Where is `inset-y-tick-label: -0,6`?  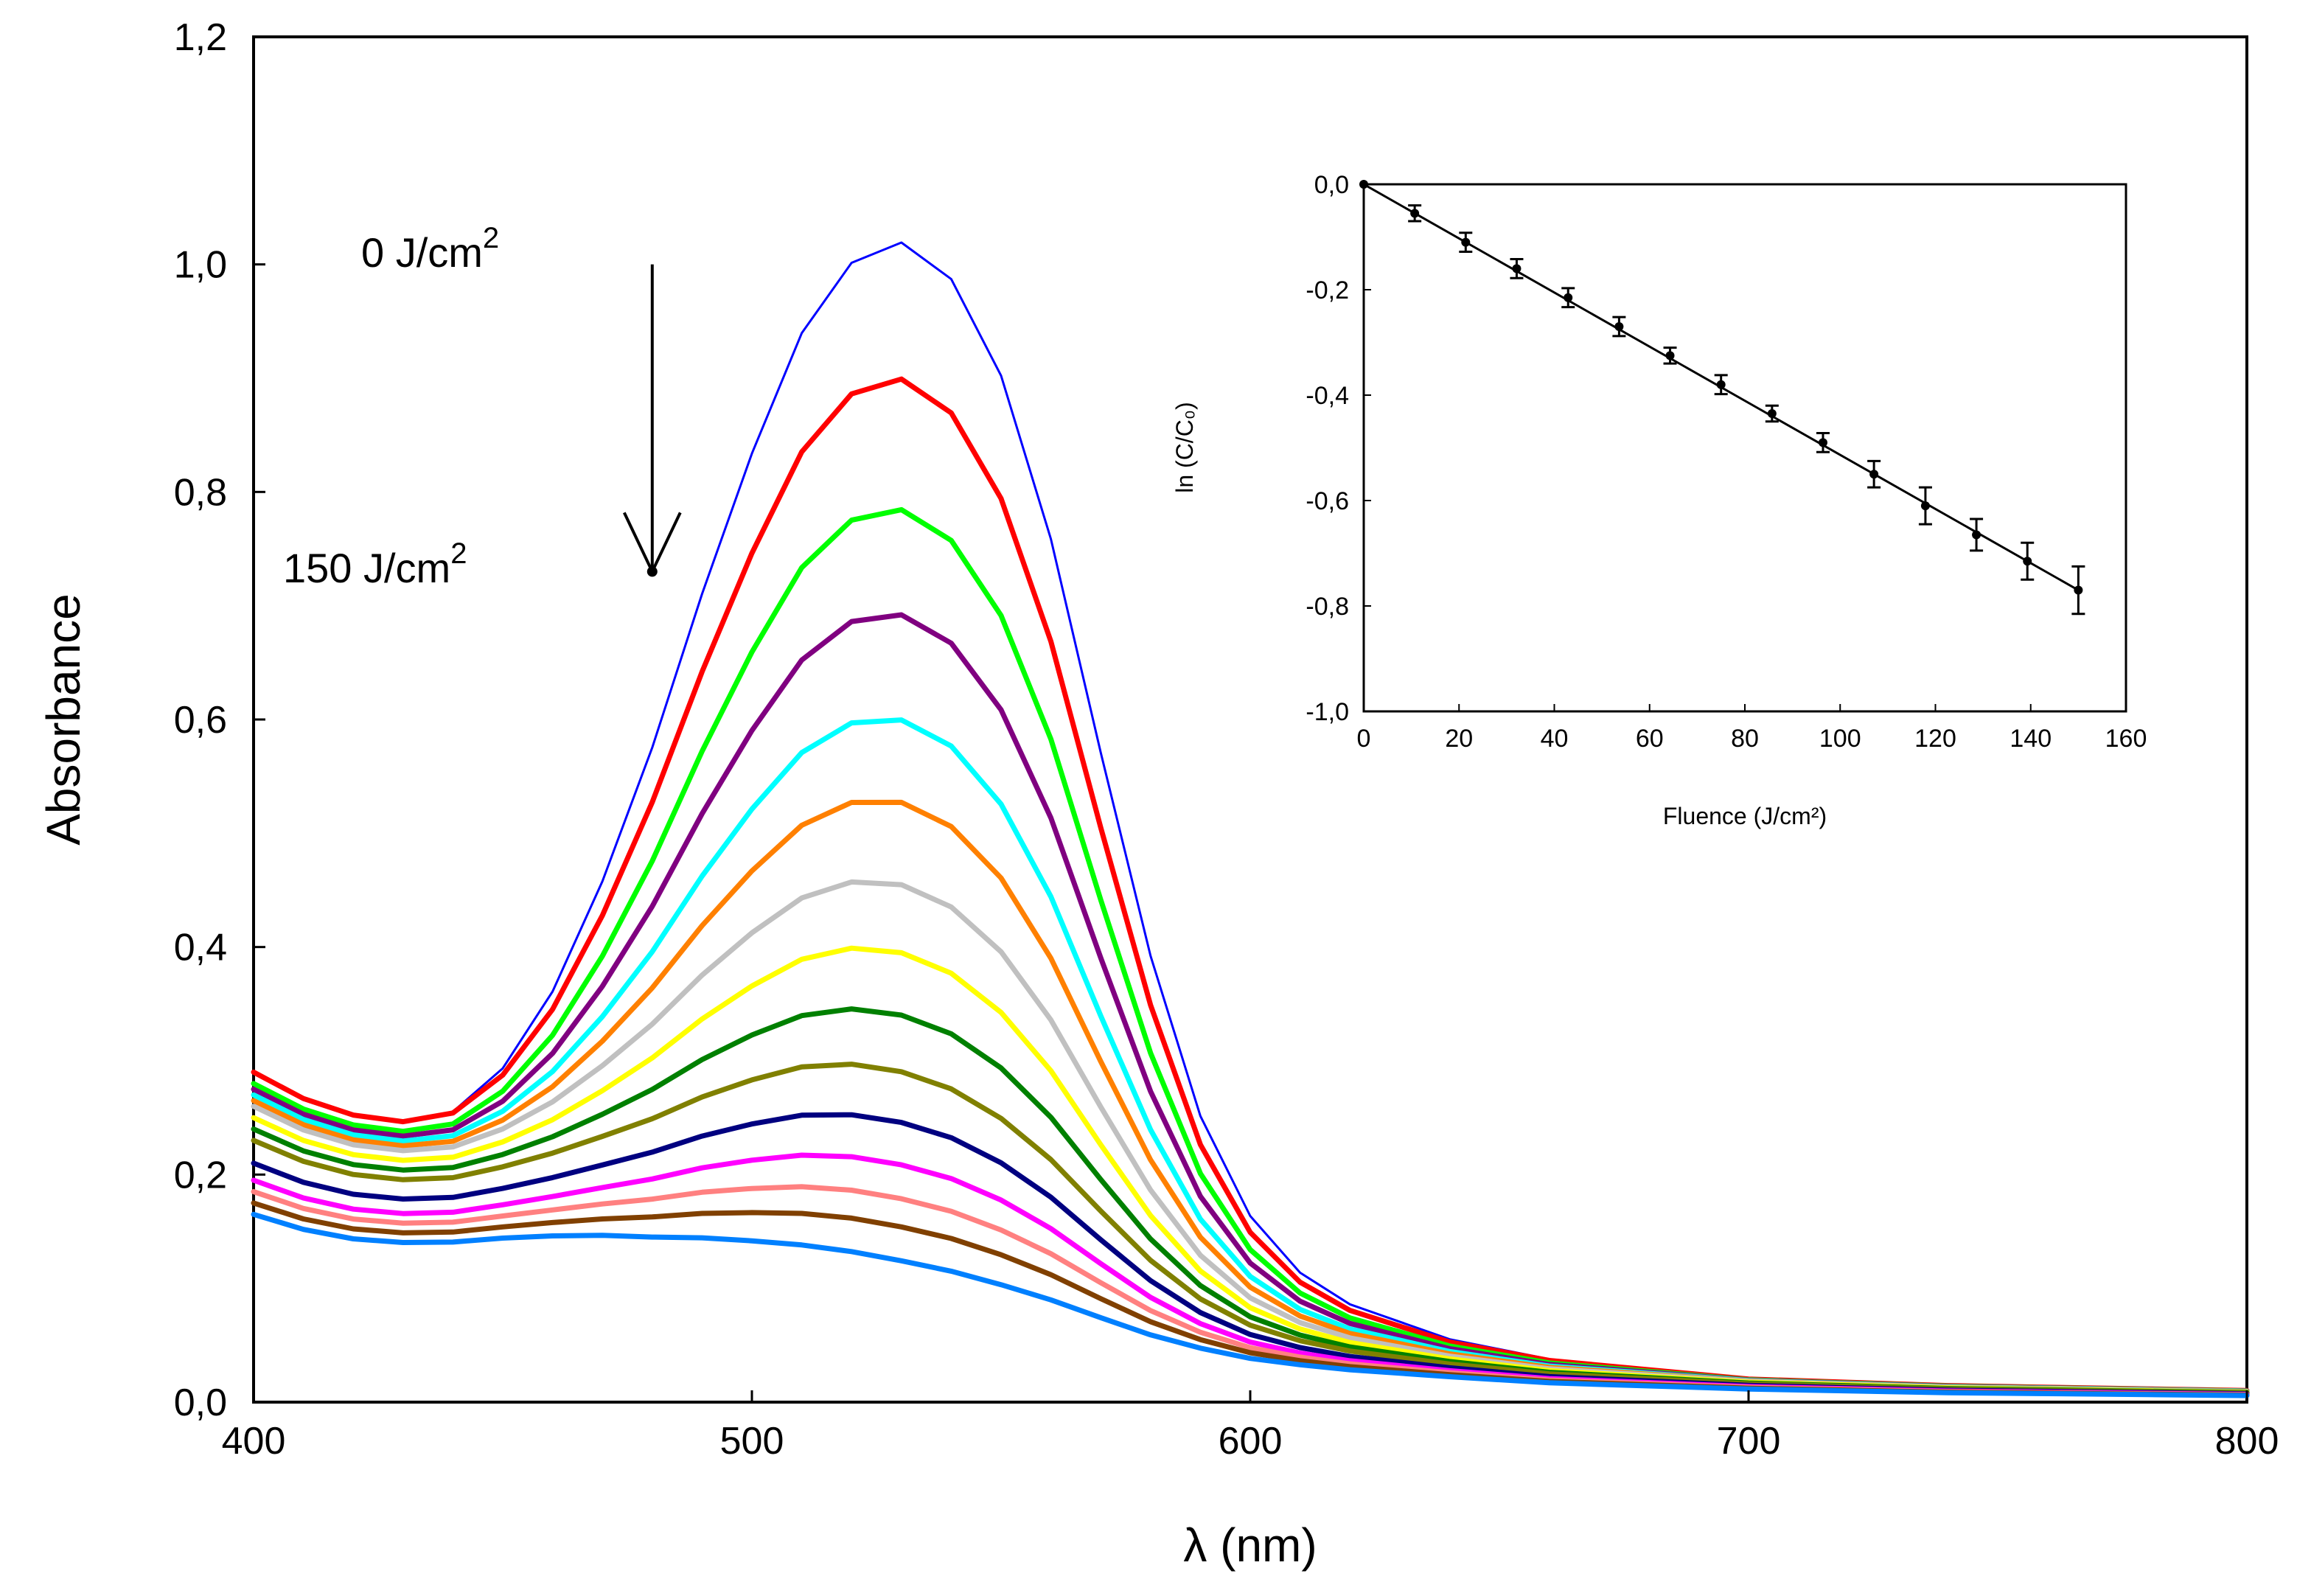 inset-y-tick-label: -0,6 is located at coordinates (1327, 501).